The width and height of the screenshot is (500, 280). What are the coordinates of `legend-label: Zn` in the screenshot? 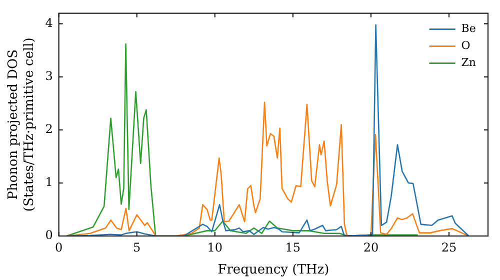 It's located at (468, 63).